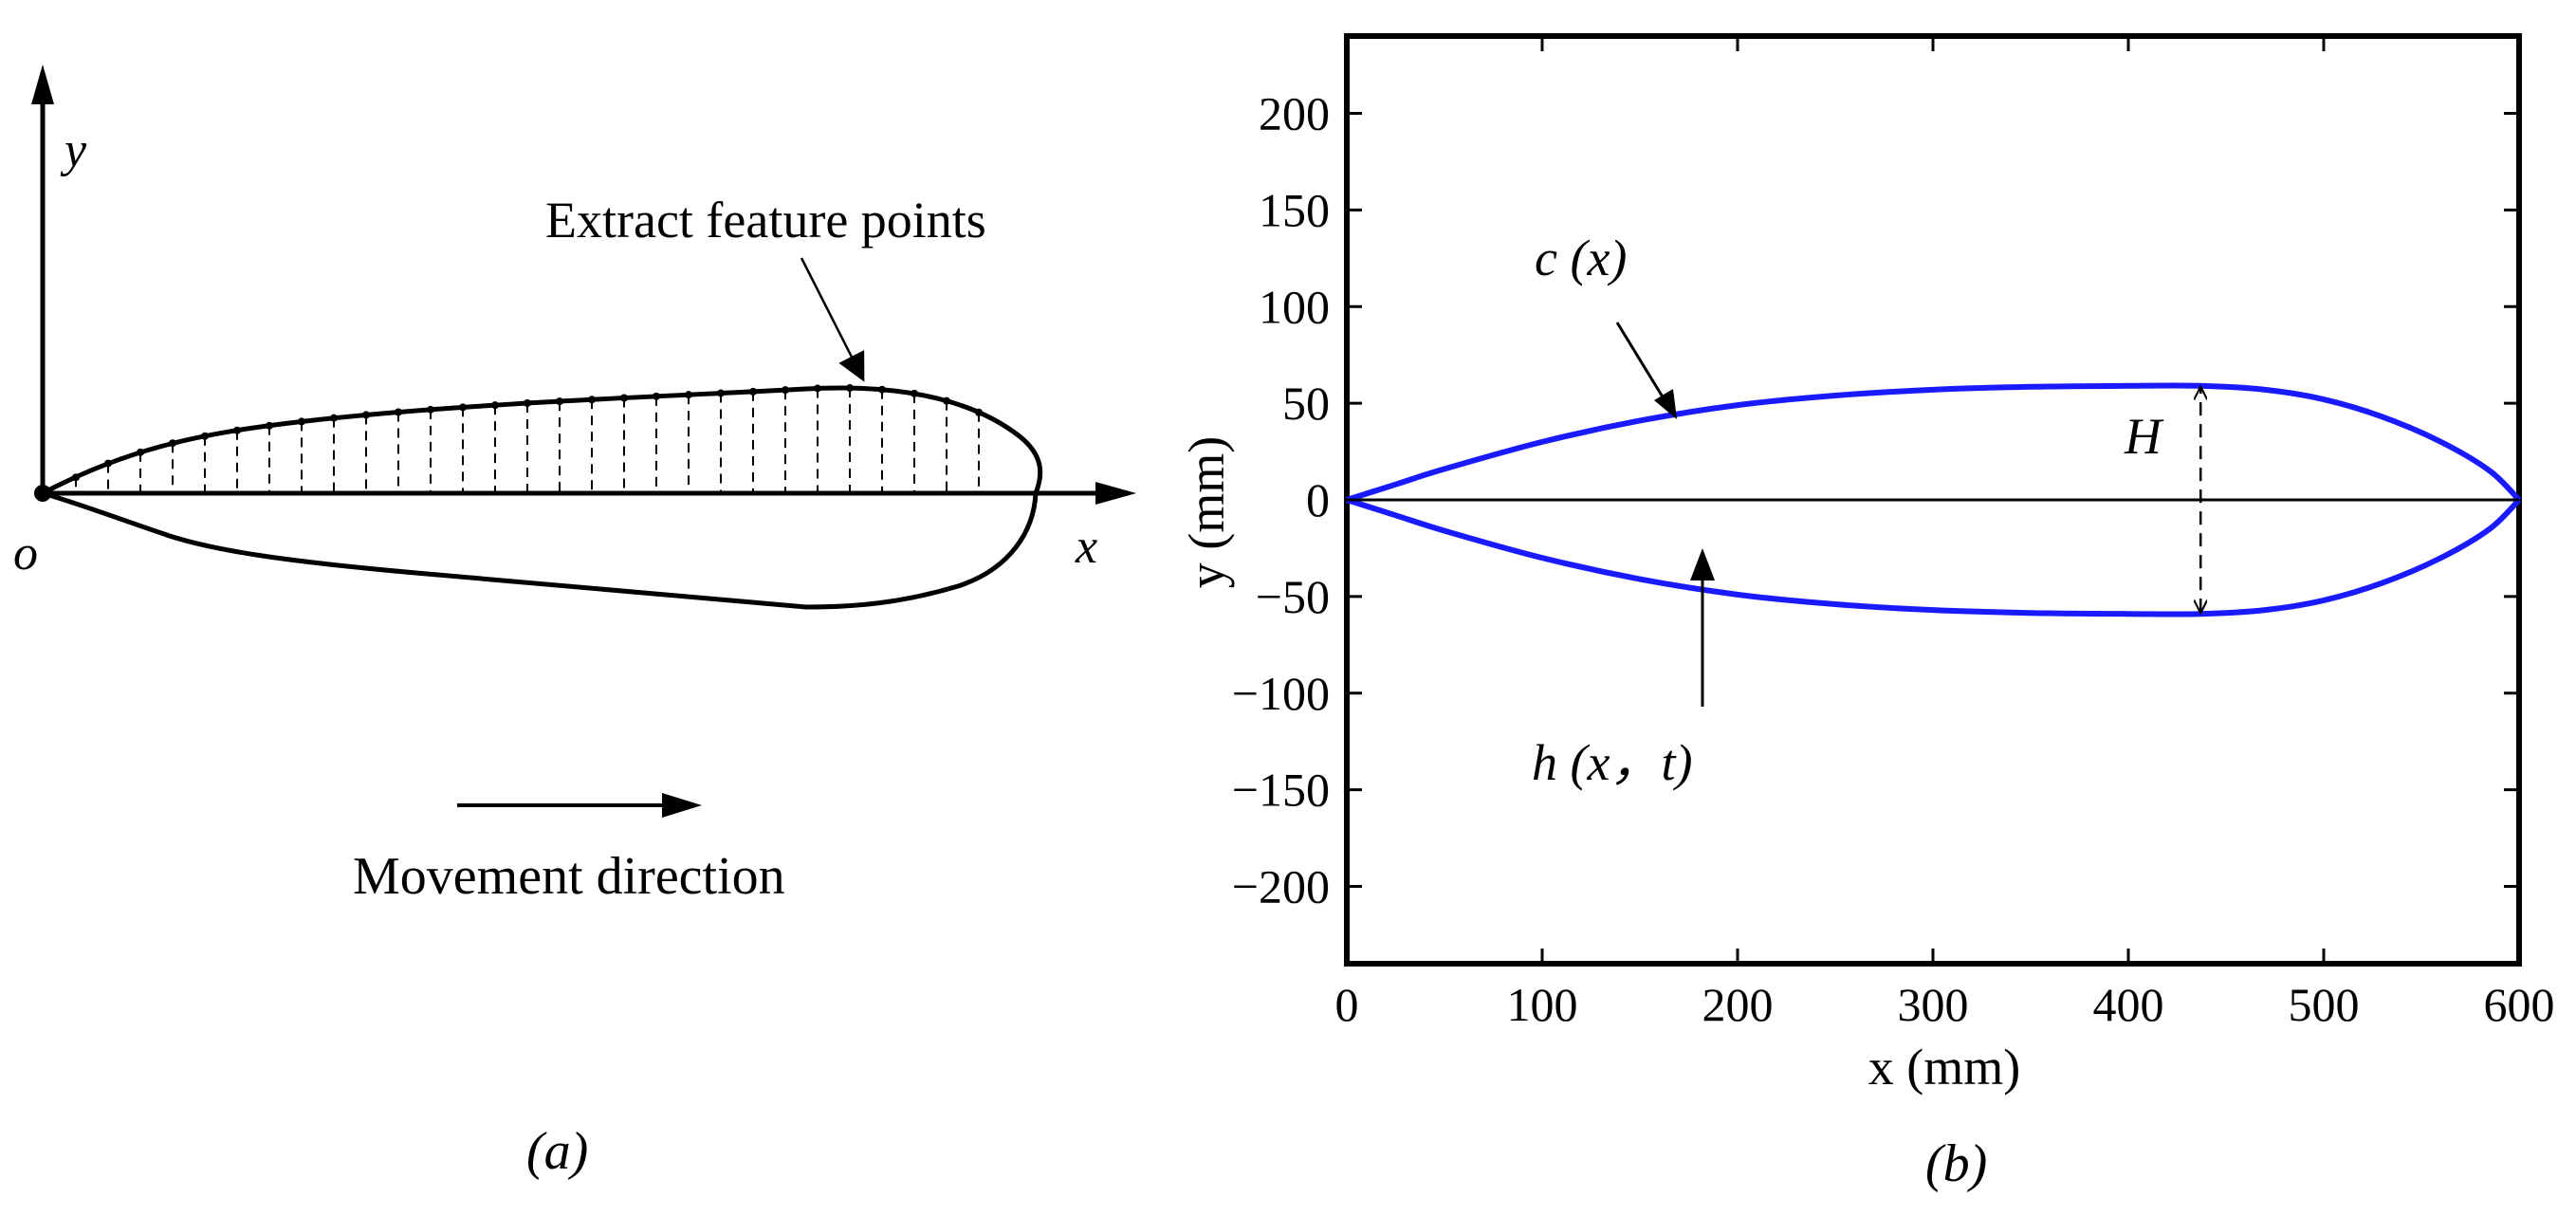 The width and height of the screenshot is (2576, 1216). What do you see at coordinates (2519, 1004) in the screenshot?
I see `x-tick-label-6: 600` at bounding box center [2519, 1004].